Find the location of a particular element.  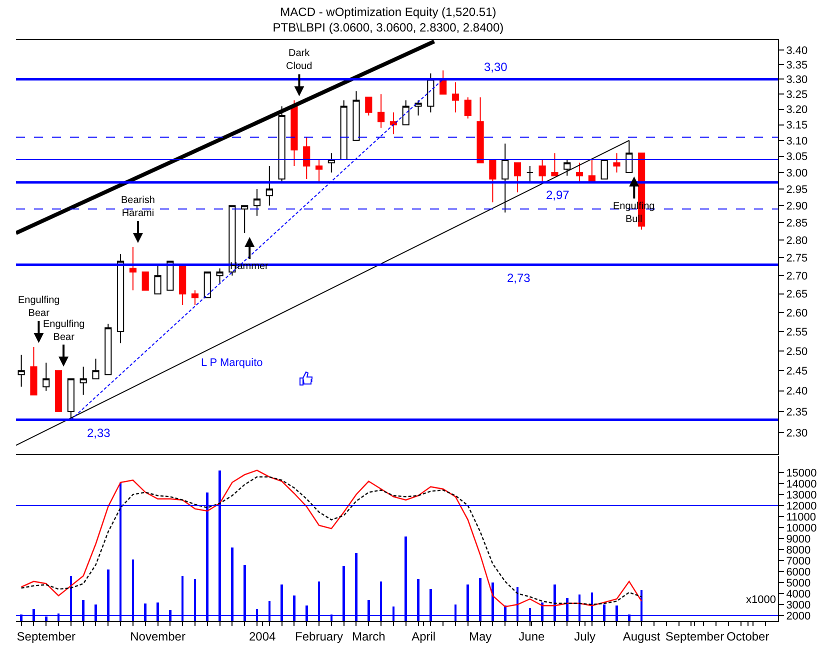

y-tick-label: 3.10 is located at coordinates (797, 141).